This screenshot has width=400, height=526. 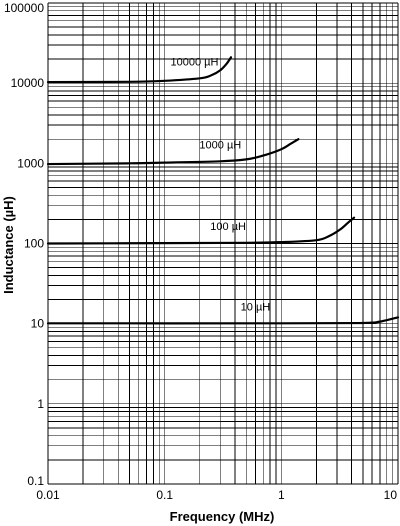 What do you see at coordinates (281, 495) in the screenshot?
I see `x-tick-label: 1` at bounding box center [281, 495].